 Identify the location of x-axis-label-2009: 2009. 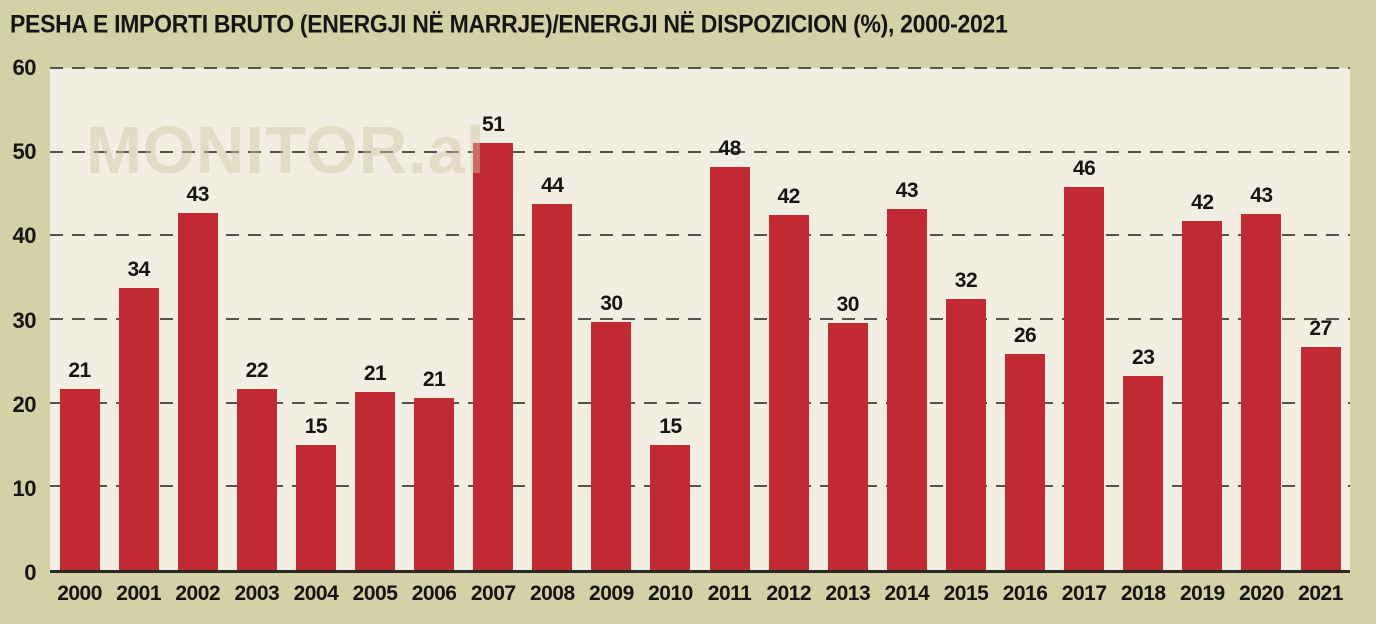
(611, 593).